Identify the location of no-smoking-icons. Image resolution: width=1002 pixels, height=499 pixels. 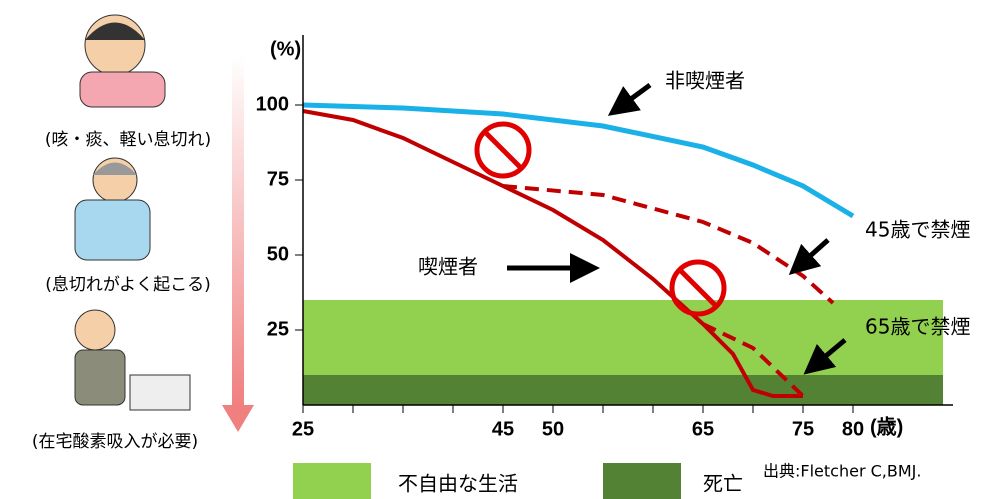
(600, 219).